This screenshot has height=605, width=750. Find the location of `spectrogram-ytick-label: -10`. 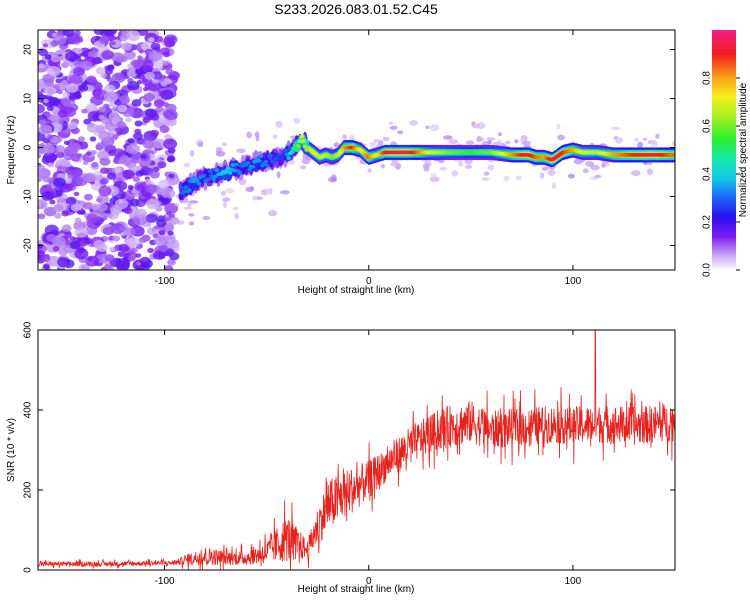

spectrogram-ytick-label: -10 is located at coordinates (28, 196).